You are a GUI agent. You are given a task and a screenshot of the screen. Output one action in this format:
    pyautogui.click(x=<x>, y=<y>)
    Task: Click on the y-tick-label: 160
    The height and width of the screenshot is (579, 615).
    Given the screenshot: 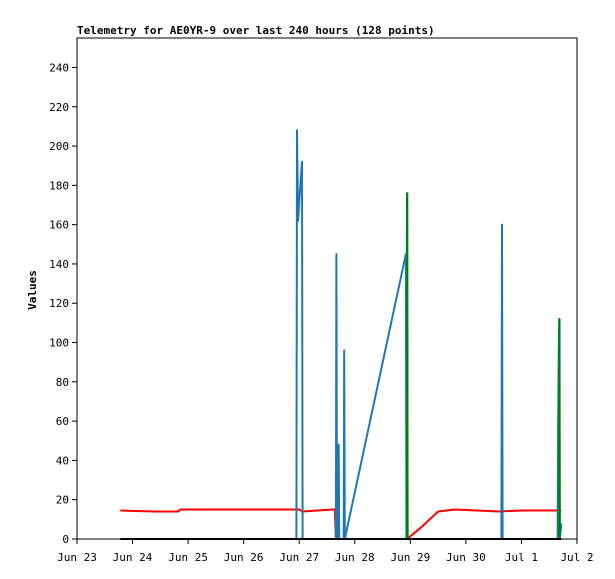 What is the action you would take?
    pyautogui.click(x=59, y=225)
    